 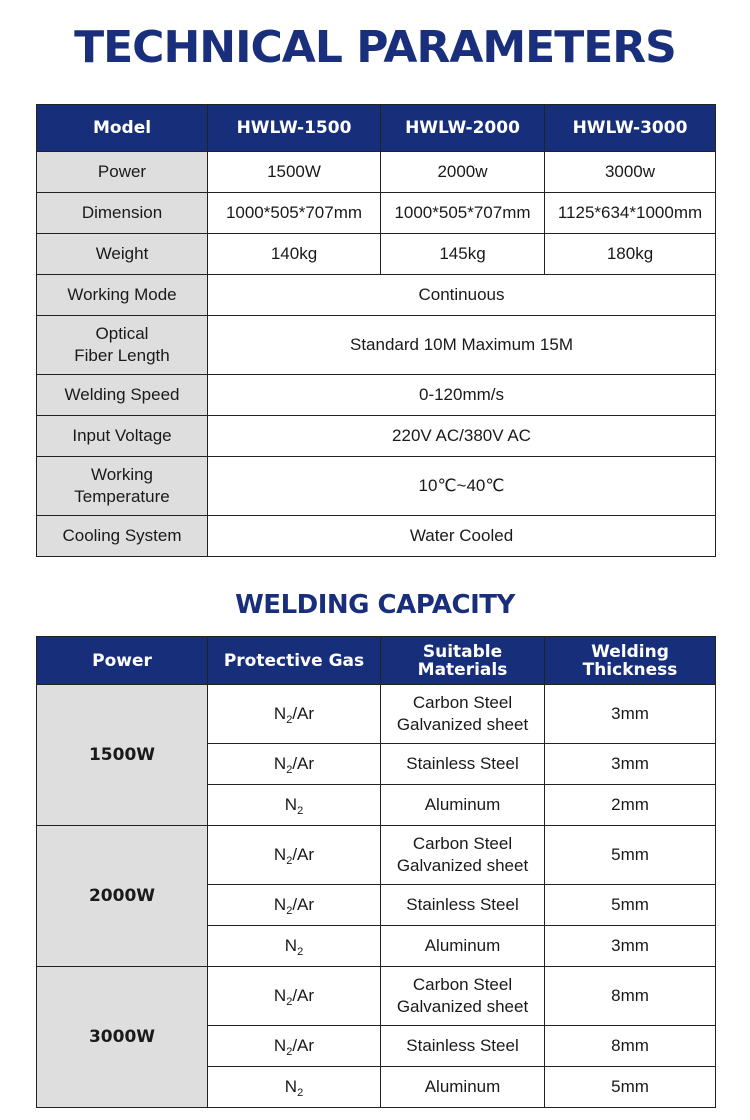 I want to click on row-label: Power, so click(x=122, y=172).